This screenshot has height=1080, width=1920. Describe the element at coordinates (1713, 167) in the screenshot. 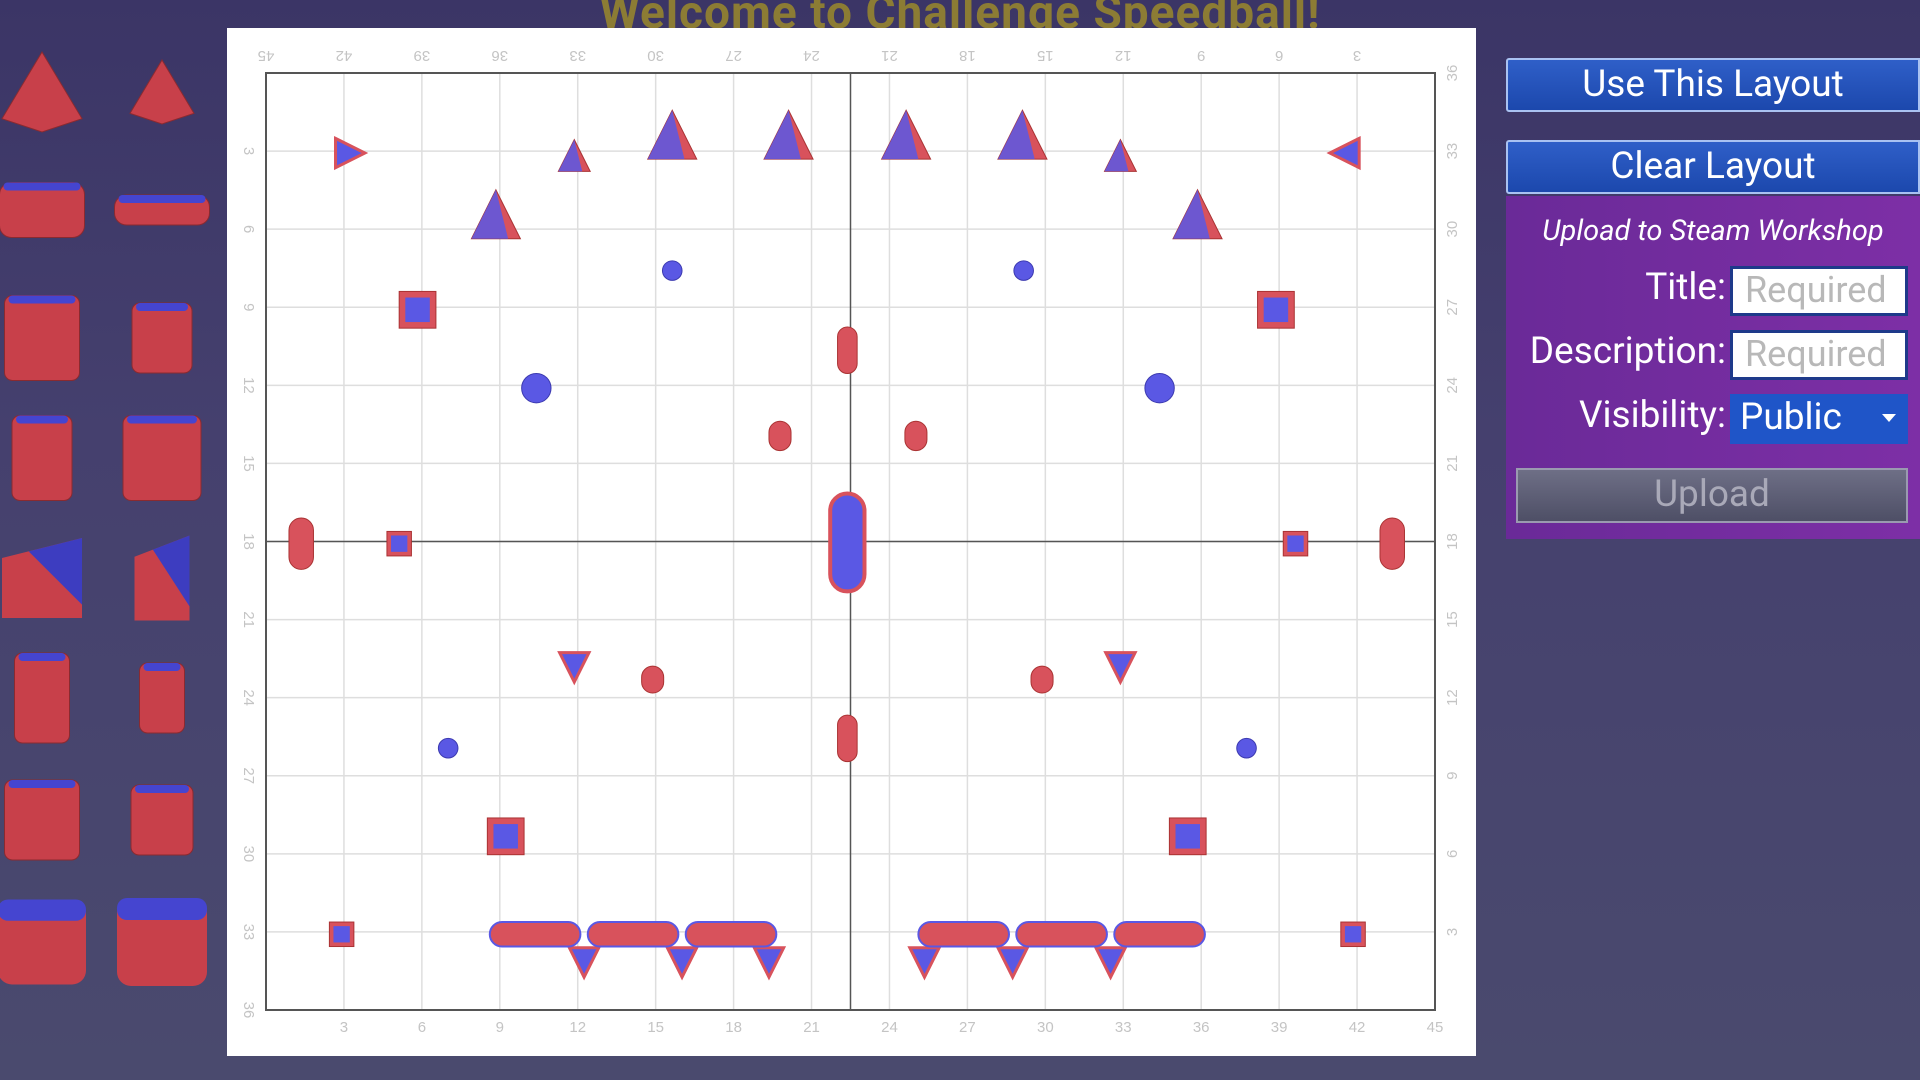

I see `clear-layout-button: Clear Layout` at that location.